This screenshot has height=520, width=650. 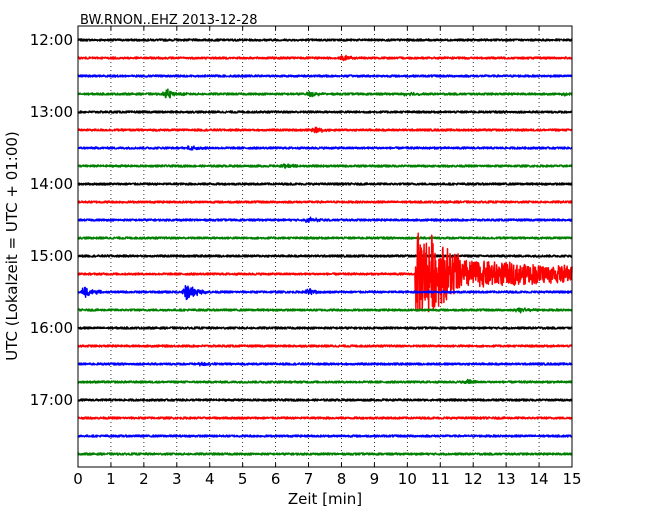 I want to click on y-tick-label: 13:00, so click(x=51, y=112).